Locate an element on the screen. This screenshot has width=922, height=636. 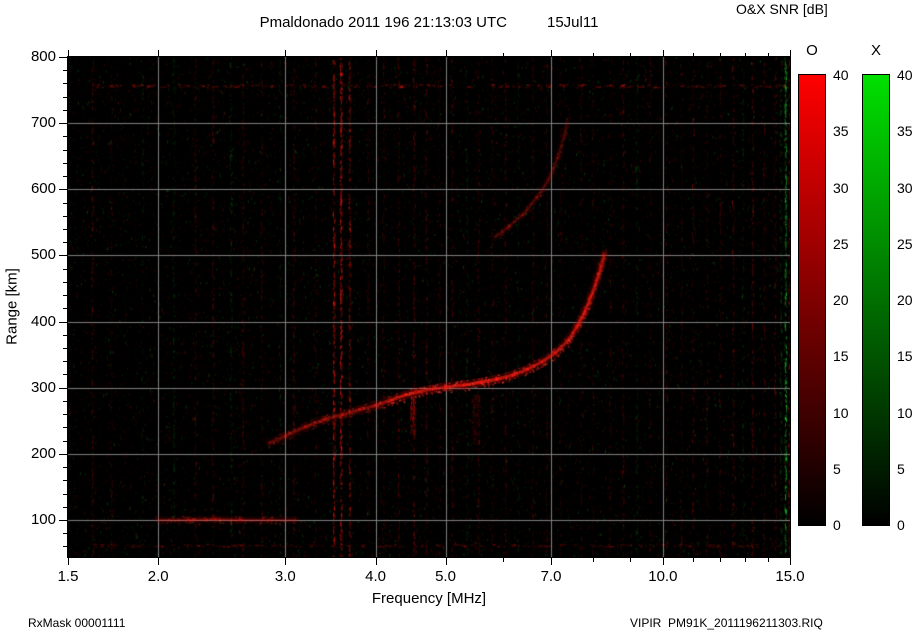
o-colorbar is located at coordinates (812, 300).